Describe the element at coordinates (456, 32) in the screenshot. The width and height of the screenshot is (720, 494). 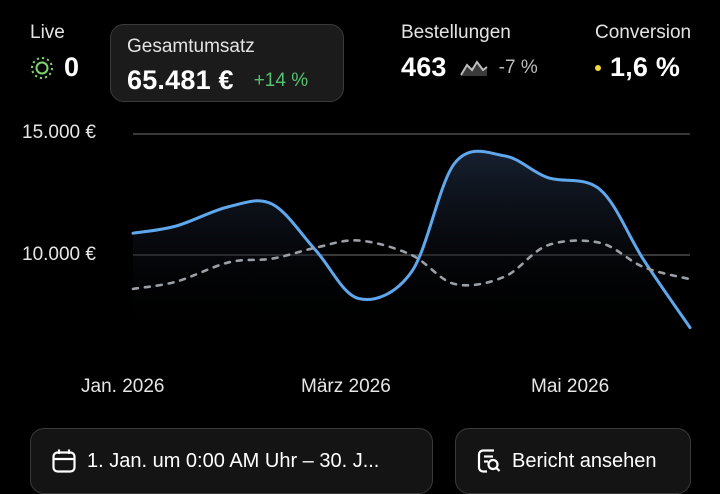
I see `metric-orders-label: Bestellungen` at that location.